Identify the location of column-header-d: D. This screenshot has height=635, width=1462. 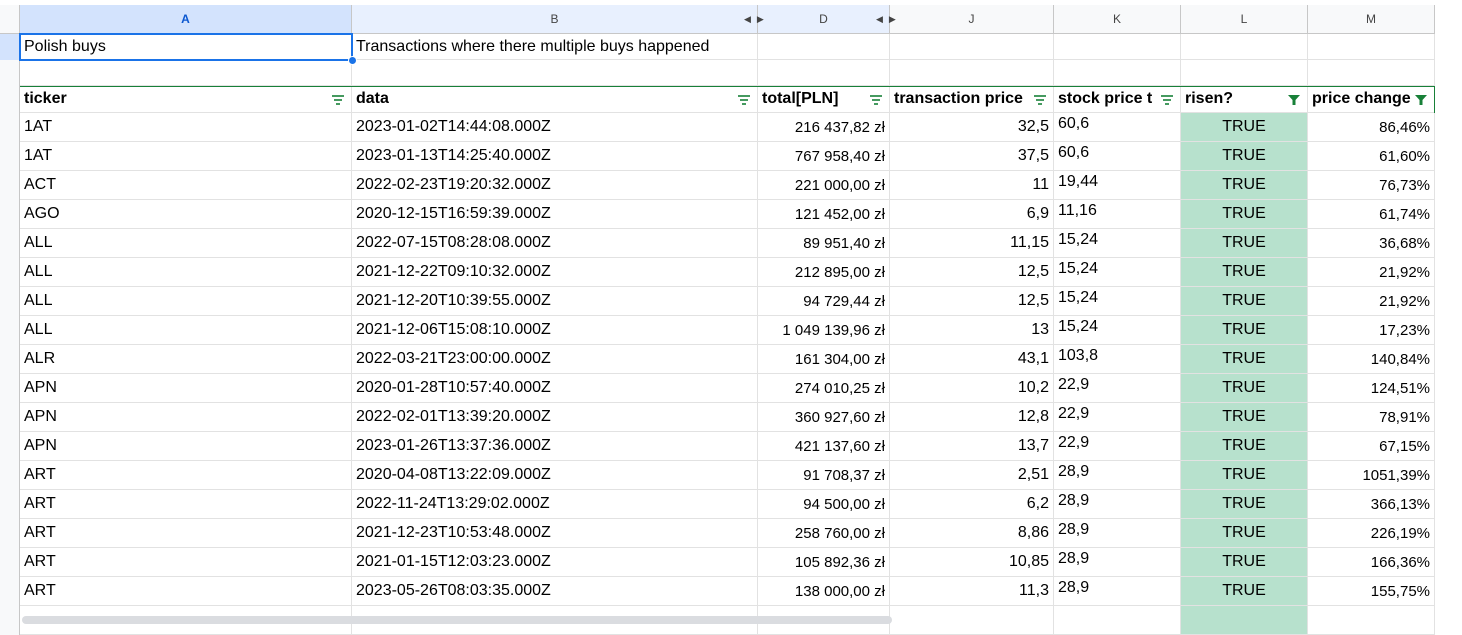
(824, 19).